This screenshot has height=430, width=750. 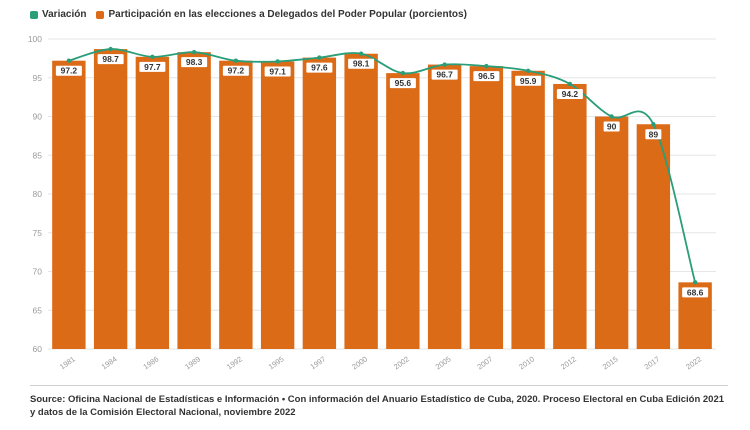 I want to click on data-label: 96.5, so click(x=486, y=76).